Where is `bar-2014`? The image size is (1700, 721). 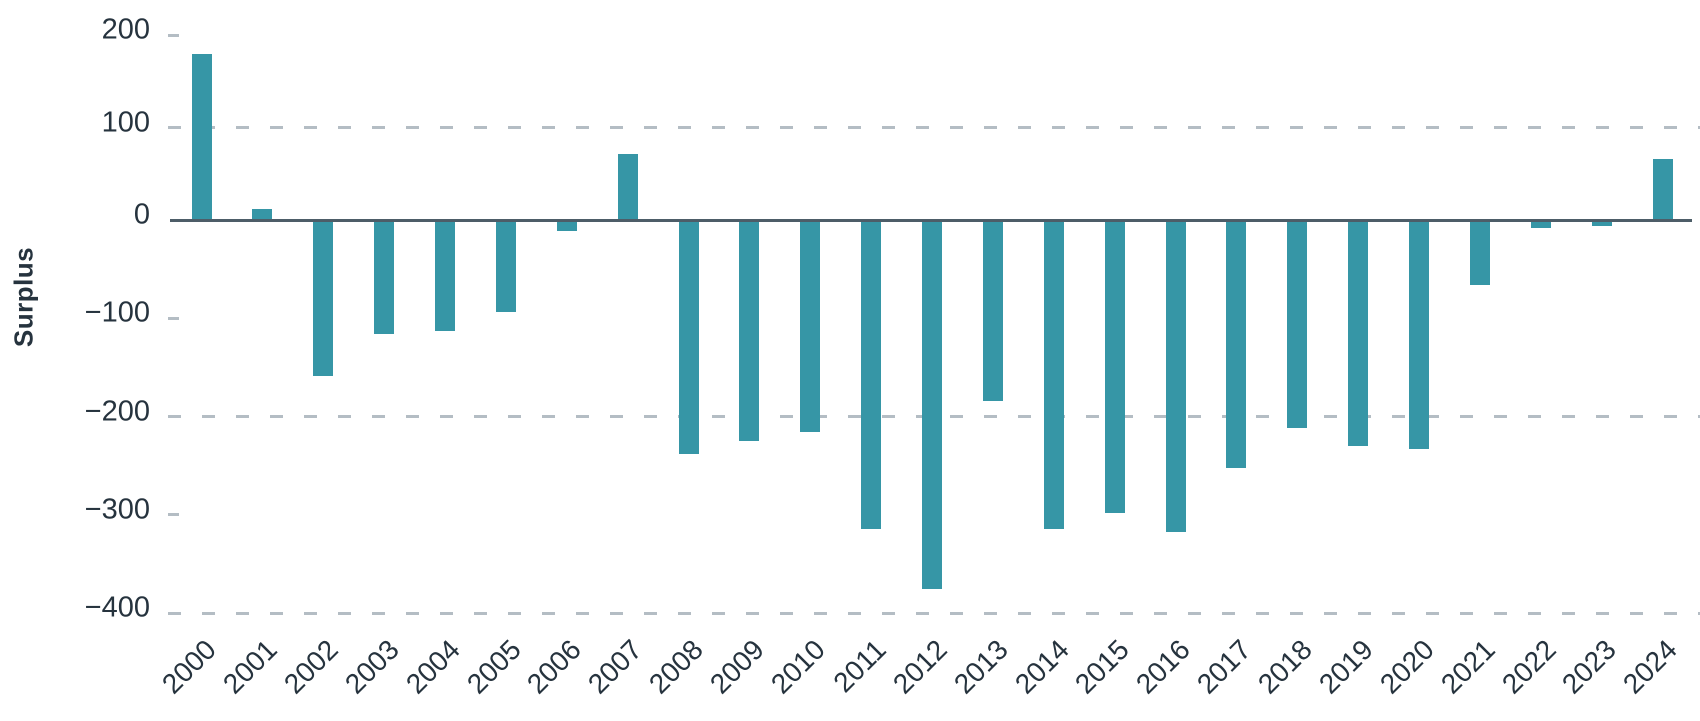 bar-2014 is located at coordinates (1053, 374).